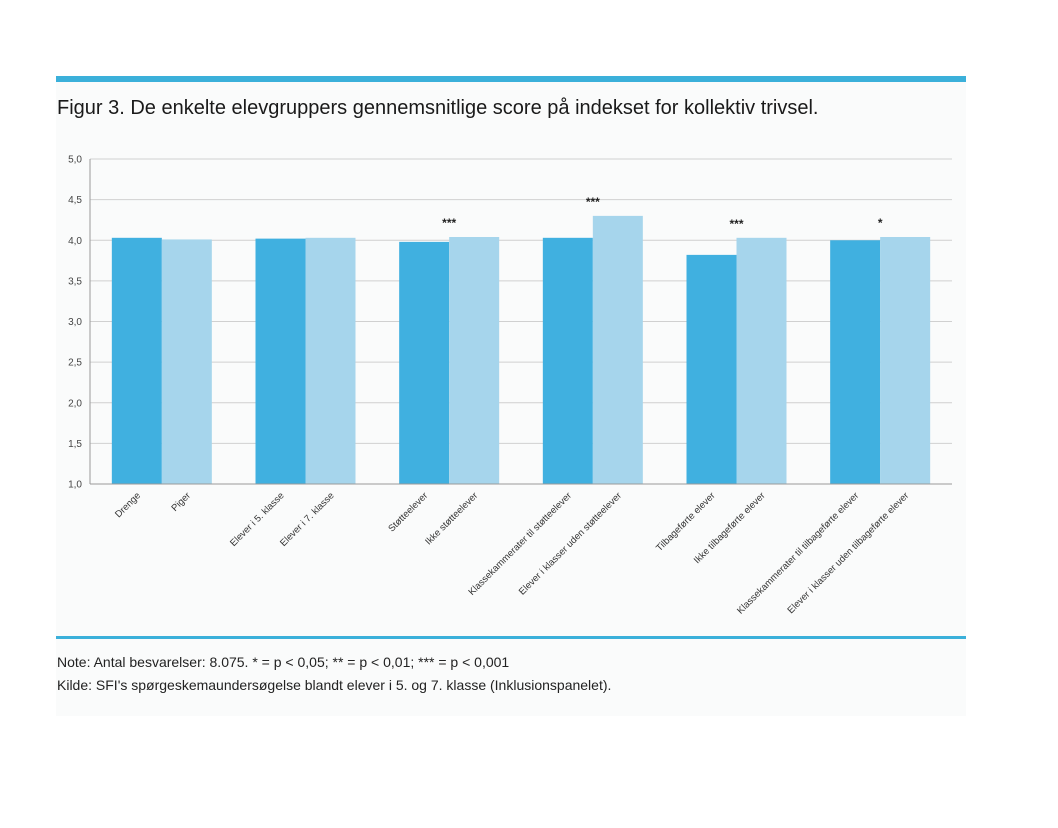  I want to click on category-label: Piger, so click(180, 501).